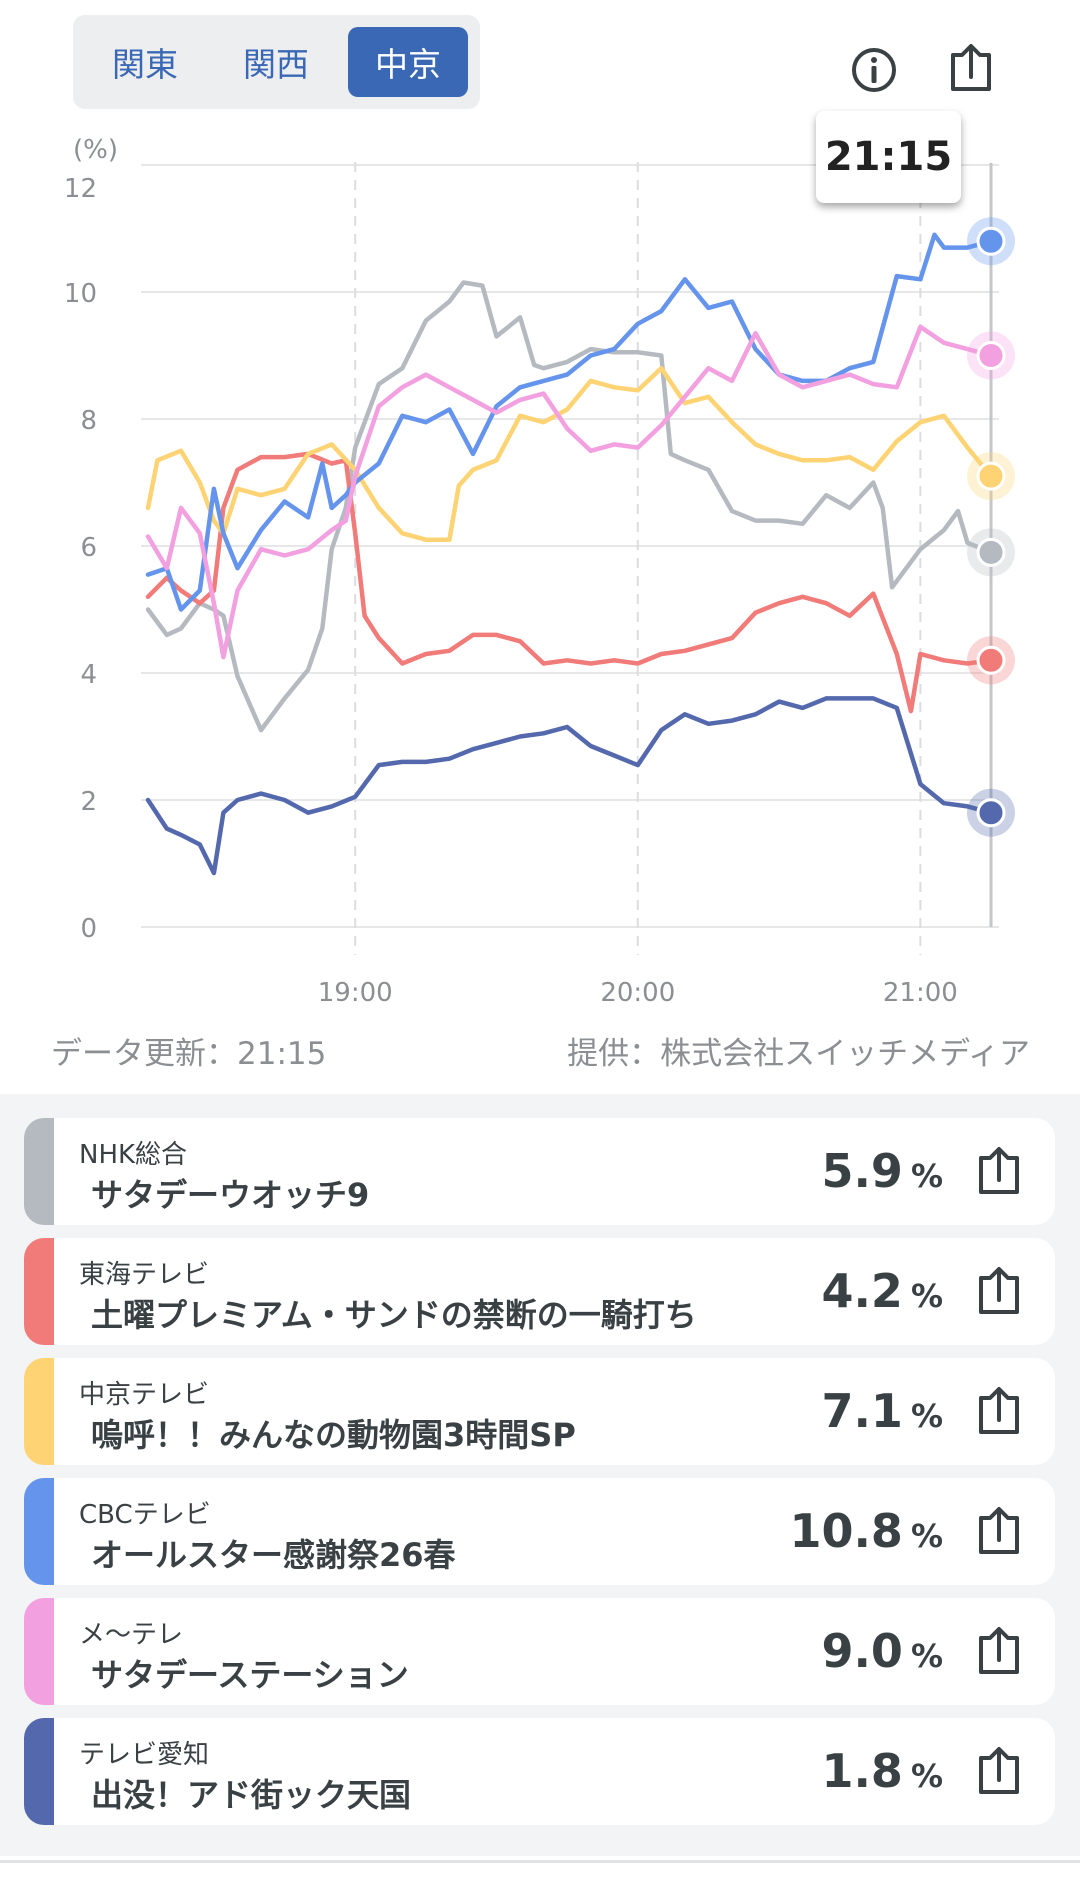 This screenshot has height=1896, width=1080. I want to click on channel-name: NHK総合, so click(133, 1155).